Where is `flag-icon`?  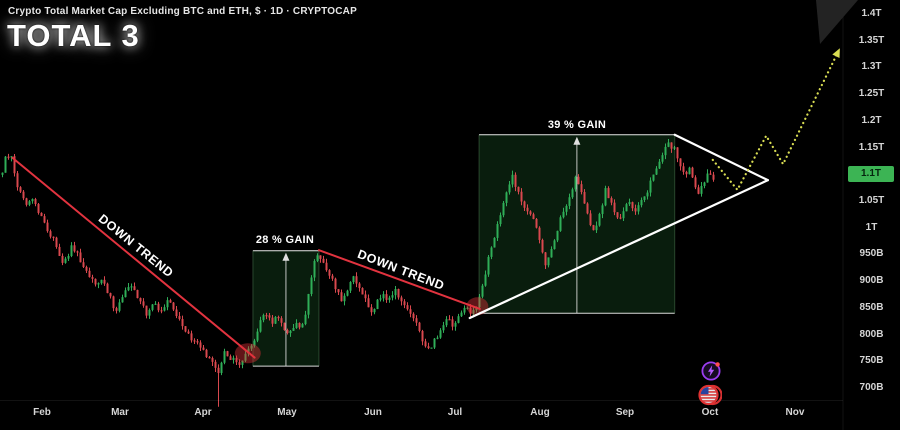
flag-icon is located at coordinates (710, 395).